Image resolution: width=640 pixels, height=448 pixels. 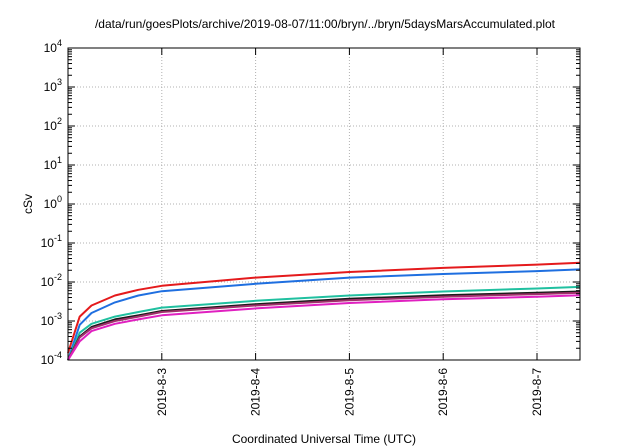 What do you see at coordinates (349, 392) in the screenshot?
I see `x-tick-label: 2019-8-5` at bounding box center [349, 392].